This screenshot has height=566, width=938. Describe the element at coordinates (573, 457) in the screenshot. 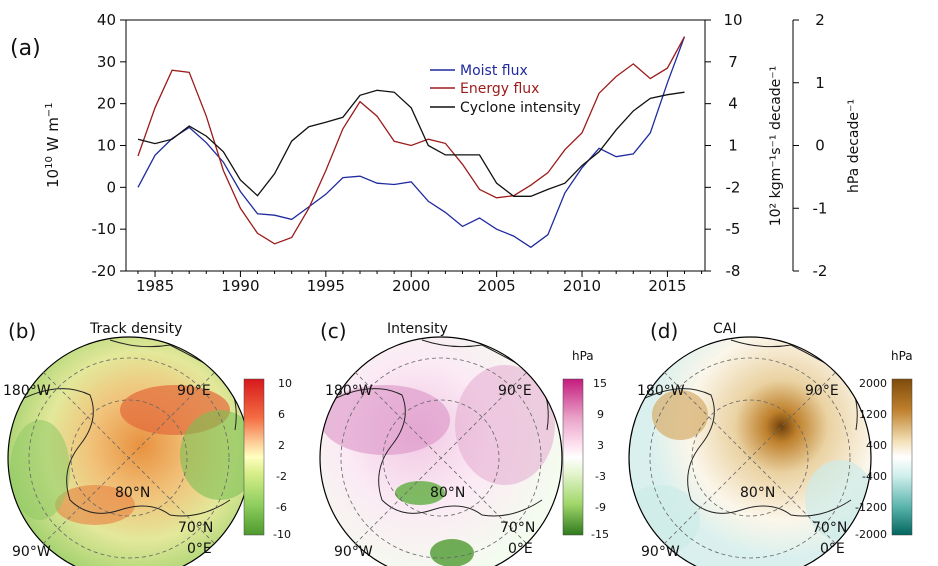

I see `colorbar-c` at that location.